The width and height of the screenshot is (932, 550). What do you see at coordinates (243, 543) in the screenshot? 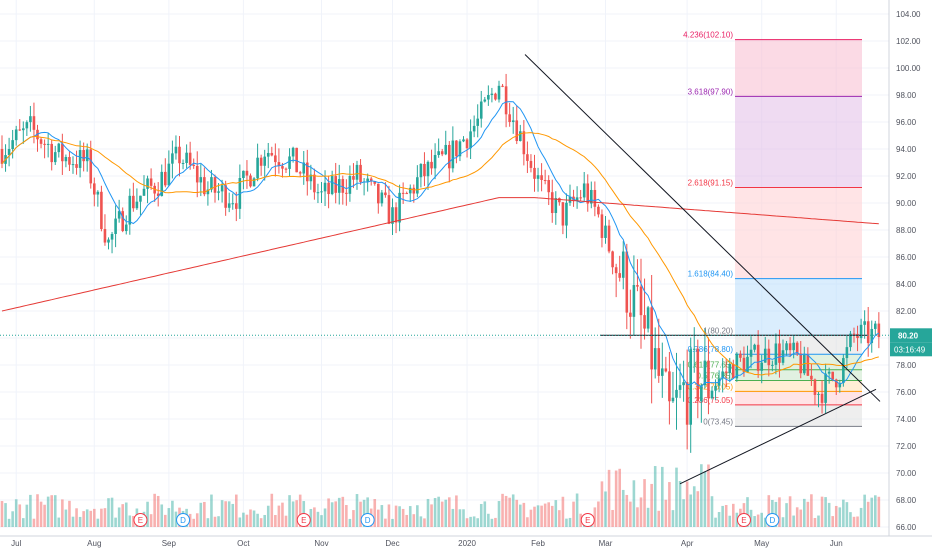
I see `time-tick-label: Oct` at bounding box center [243, 543].